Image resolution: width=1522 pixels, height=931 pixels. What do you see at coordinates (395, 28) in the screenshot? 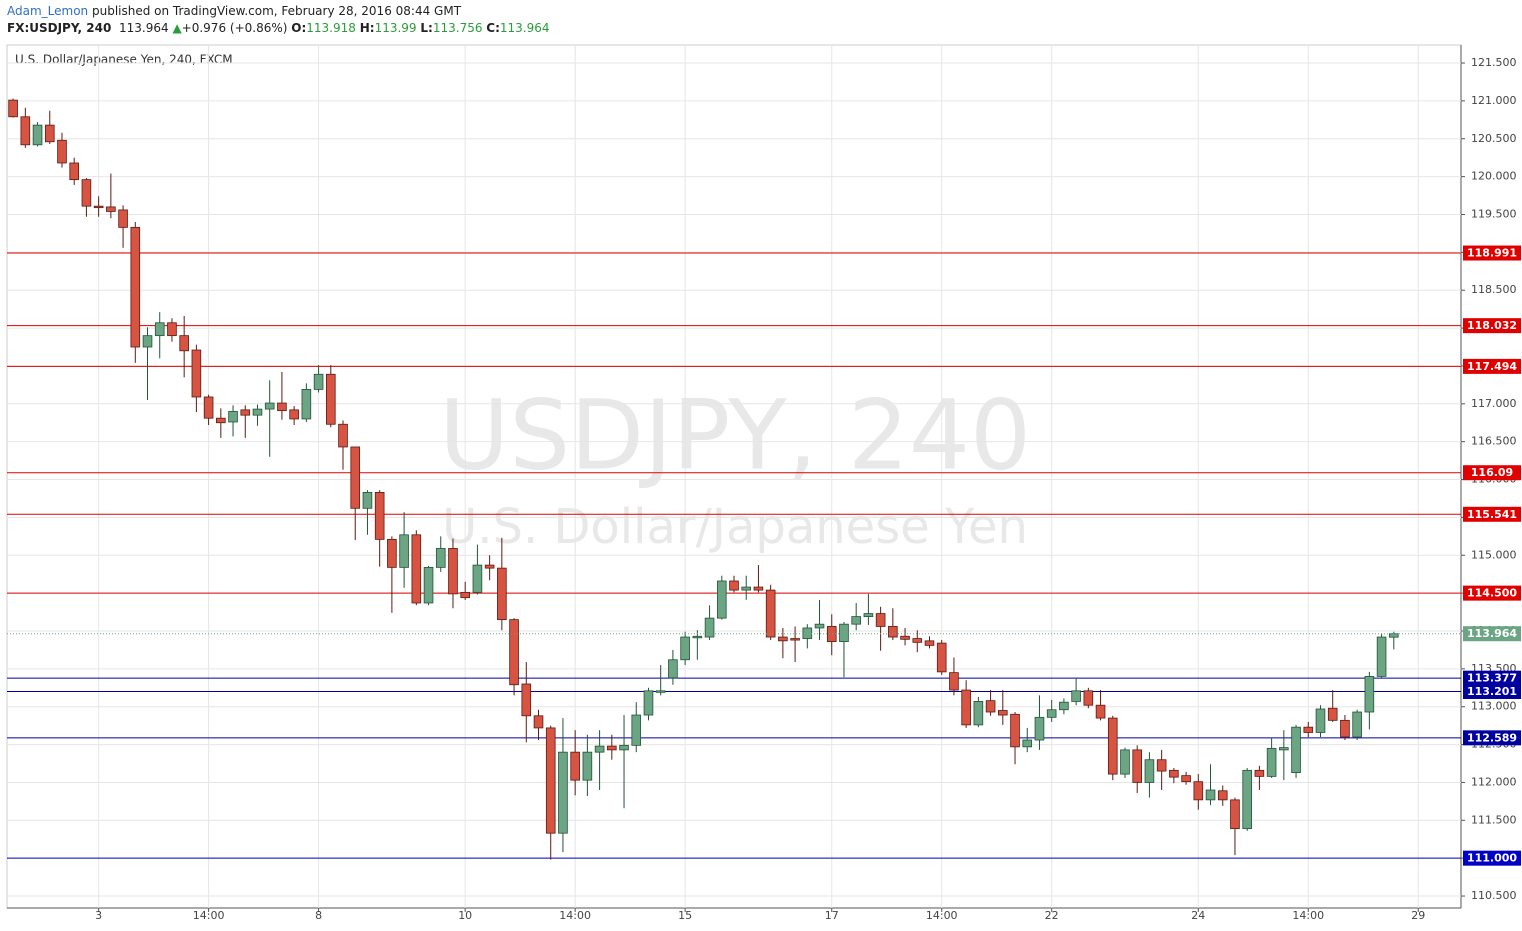
I see `ohlc-value: 113.99` at bounding box center [395, 28].